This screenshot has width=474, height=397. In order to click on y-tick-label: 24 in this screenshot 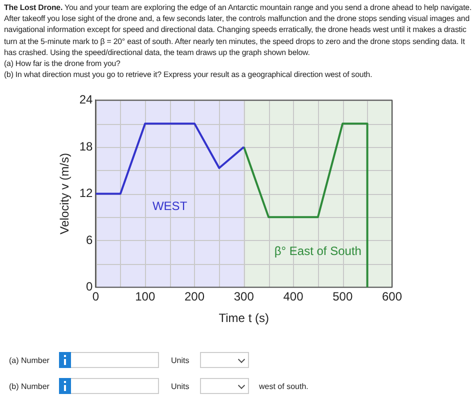, I will do `click(86, 99)`.